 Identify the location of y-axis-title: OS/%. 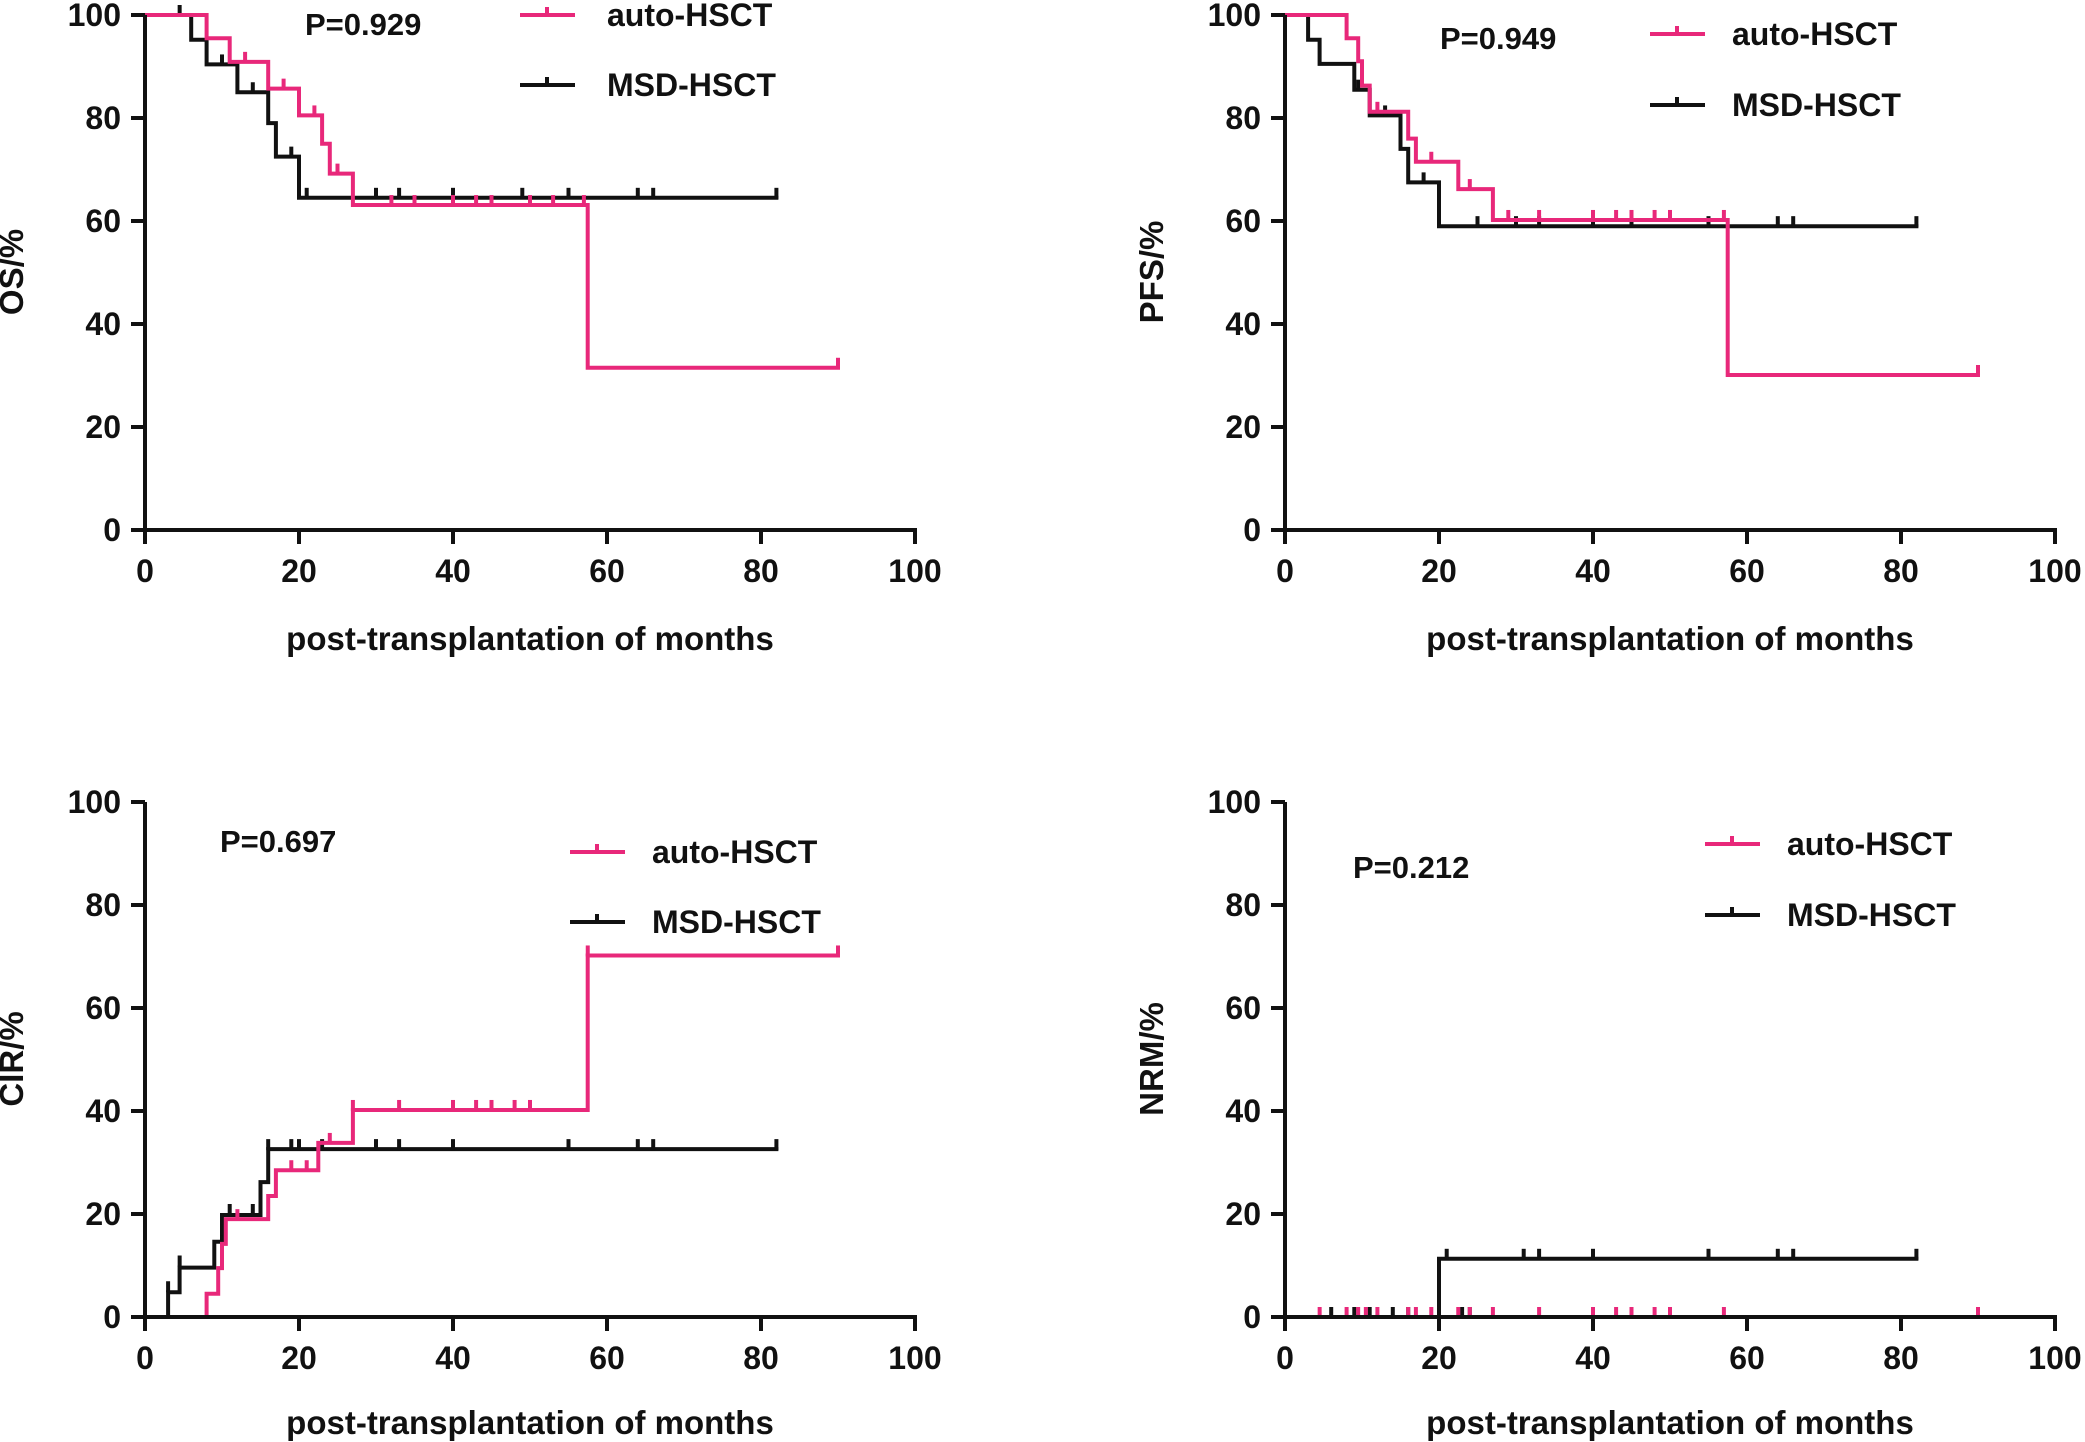
(15, 272).